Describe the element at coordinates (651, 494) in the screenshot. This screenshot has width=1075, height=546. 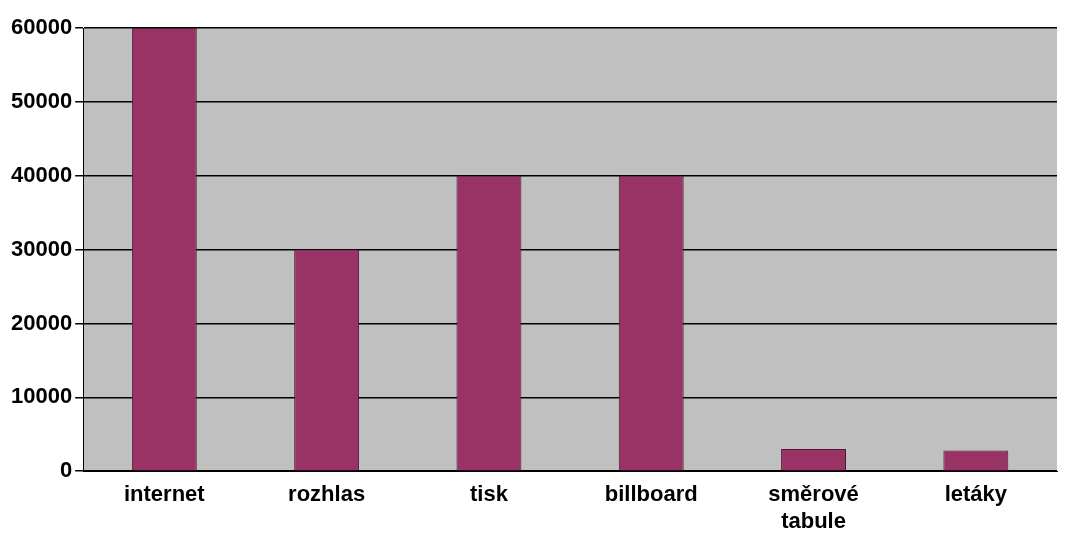
I see `x-tick-label: billboard` at that location.